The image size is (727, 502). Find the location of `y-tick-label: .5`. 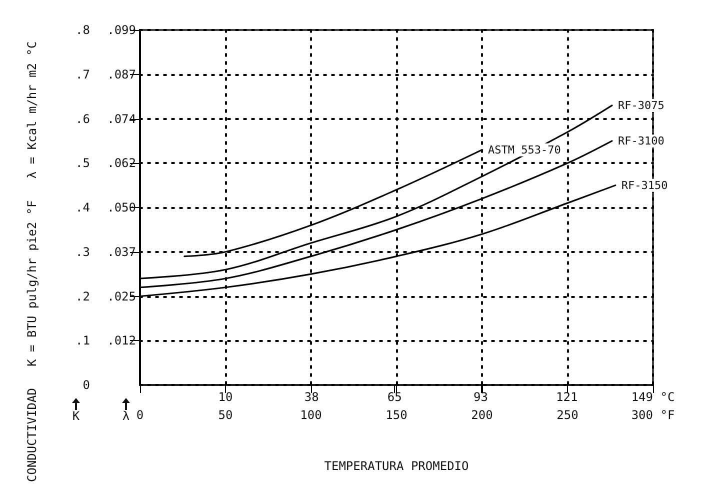

y-tick-label: .5 is located at coordinates (83, 163).